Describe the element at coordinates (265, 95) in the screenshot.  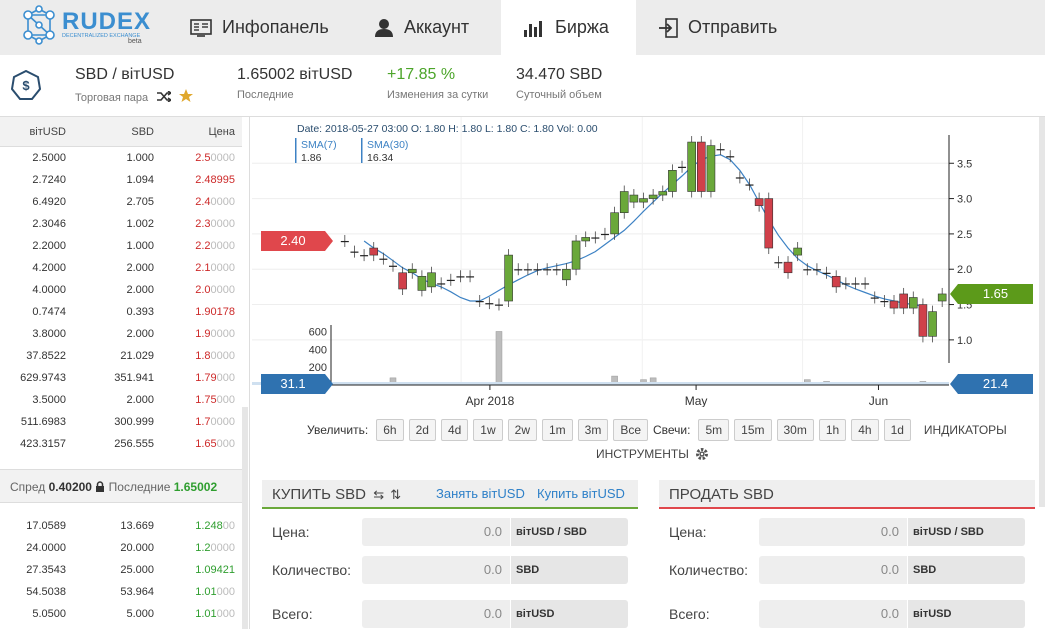
I see `last-price-label: Последние` at that location.